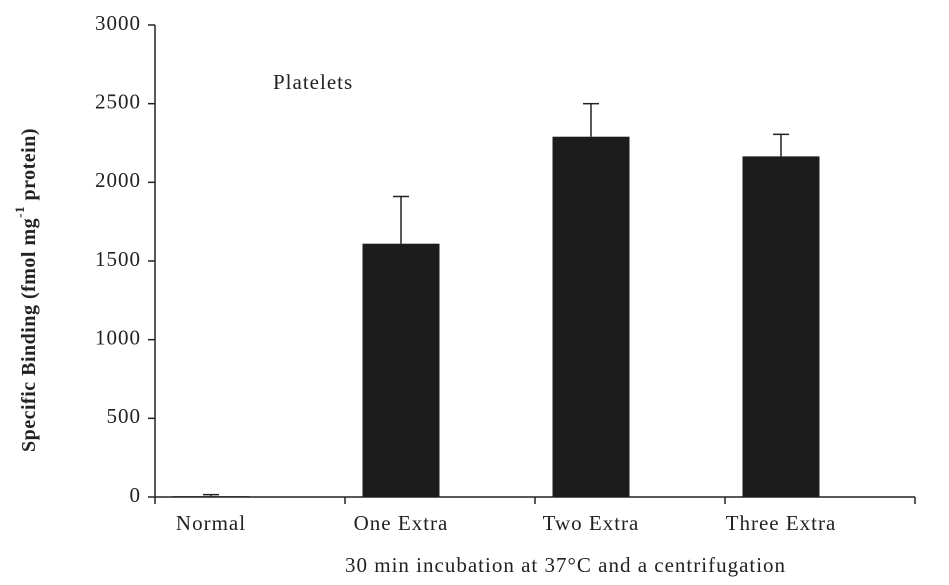 The image size is (949, 585). What do you see at coordinates (118, 23) in the screenshot?
I see `y-tick-label: 3000` at bounding box center [118, 23].